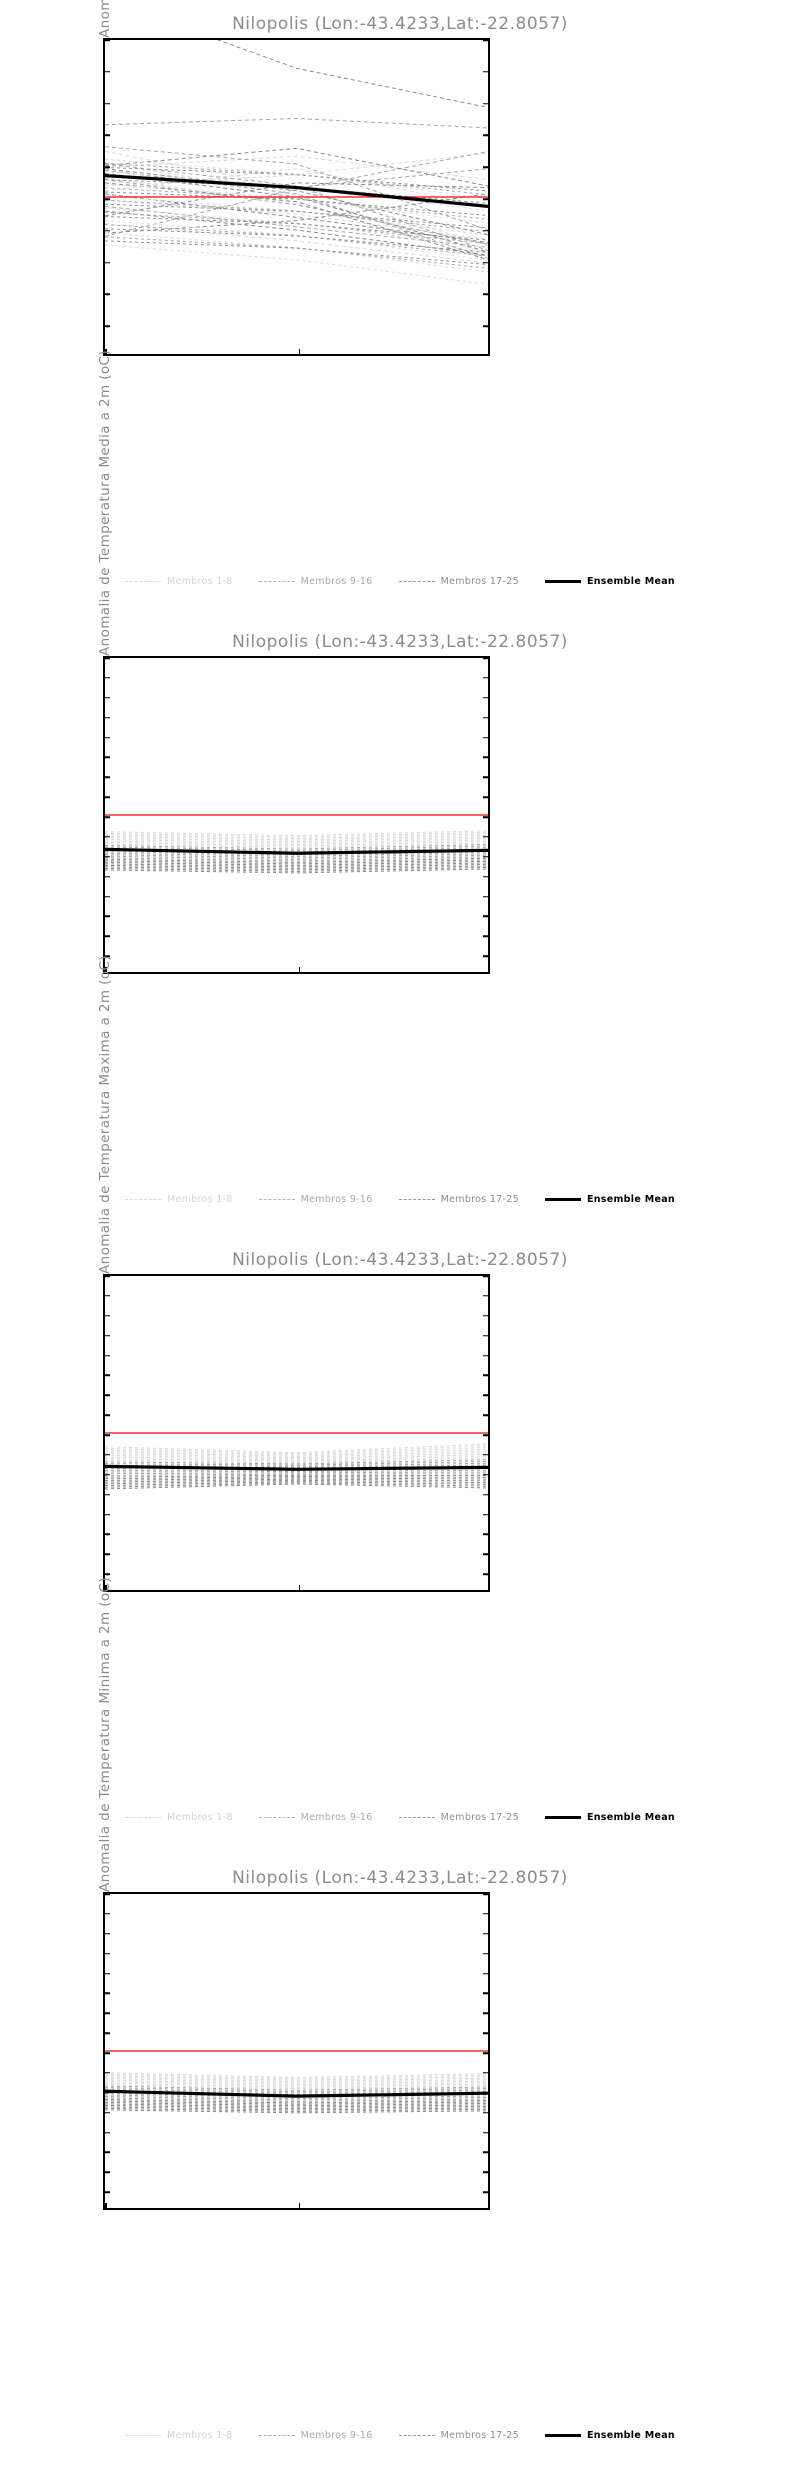 The width and height of the screenshot is (800, 2472). Describe the element at coordinates (296, 1433) in the screenshot. I see `series-canvas` at that location.